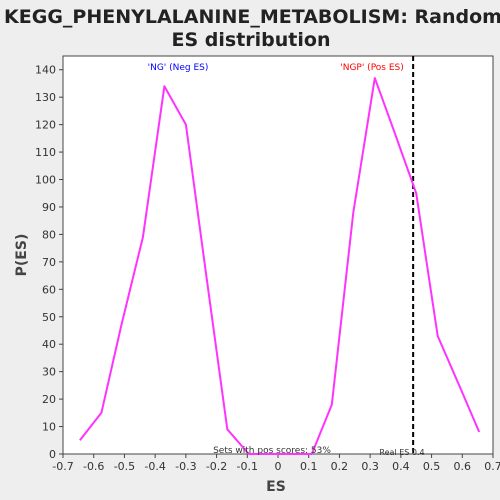 Image resolution: width=500 pixels, height=500 pixels. What do you see at coordinates (492, 466) in the screenshot?
I see `x-tick-label: 0.7` at bounding box center [492, 466].